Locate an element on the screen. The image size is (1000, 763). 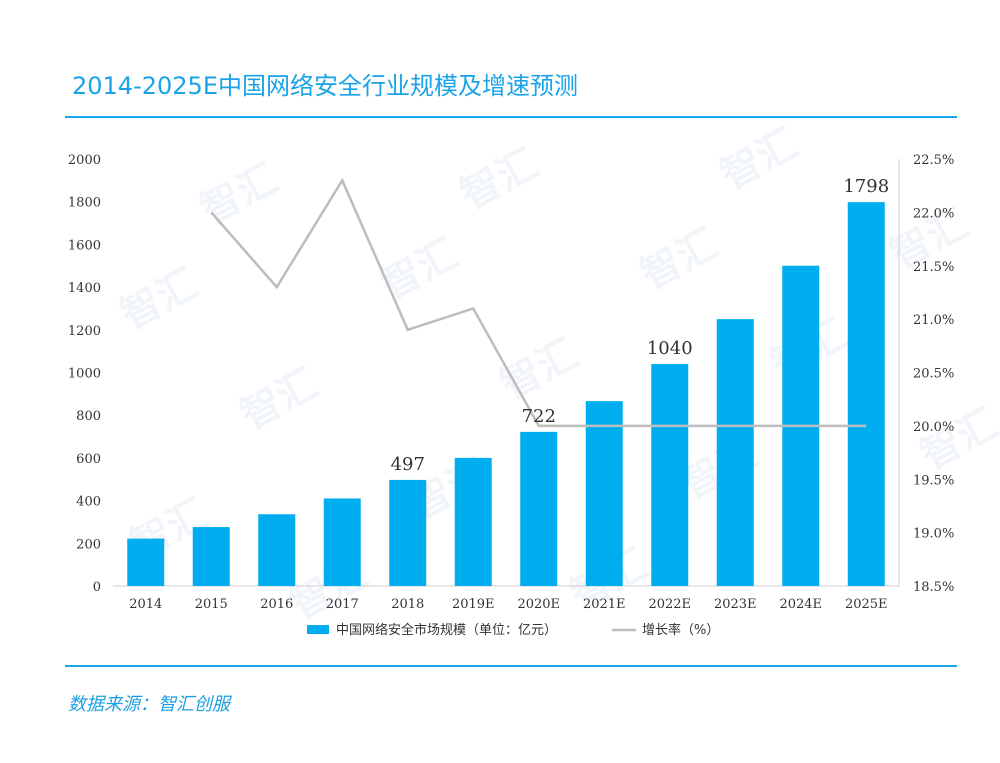
legend: 中国网络安全市场规模（单位：亿元） 增长率（%） is located at coordinates (513, 630).